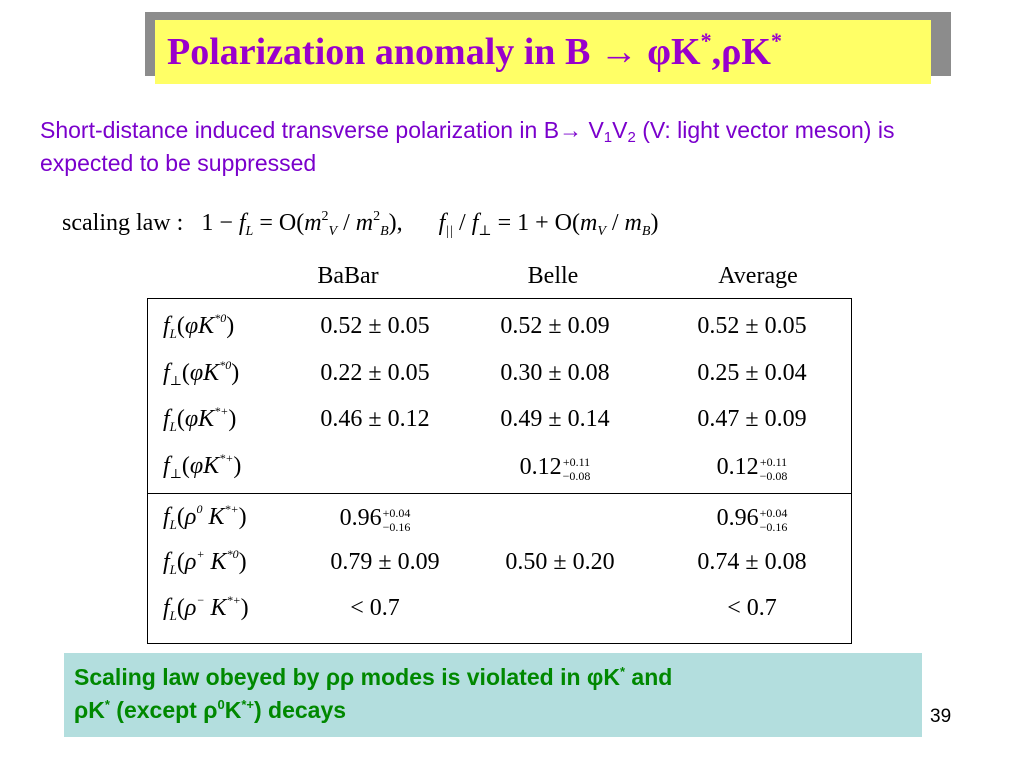 The height and width of the screenshot is (768, 1024). I want to click on column-header-belle: Belle, so click(553, 276).